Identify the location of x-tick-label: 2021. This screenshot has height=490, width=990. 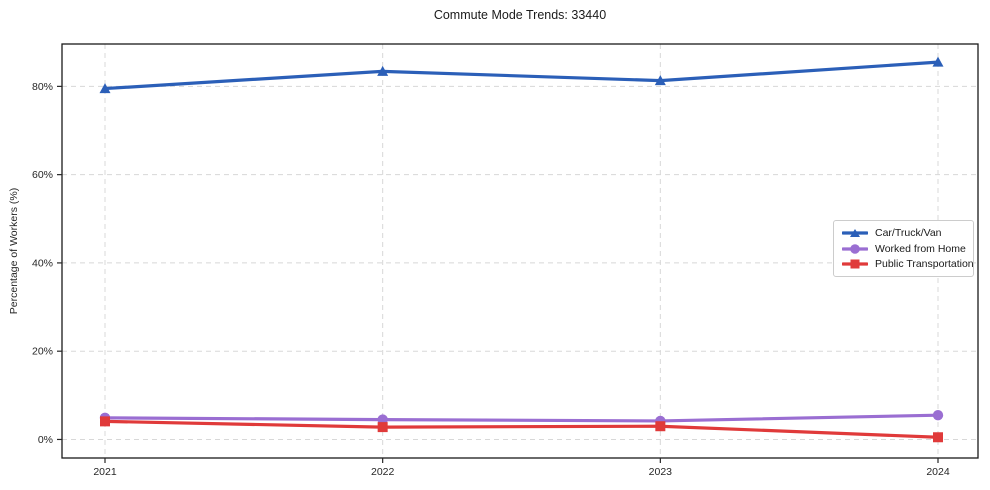
(105, 472).